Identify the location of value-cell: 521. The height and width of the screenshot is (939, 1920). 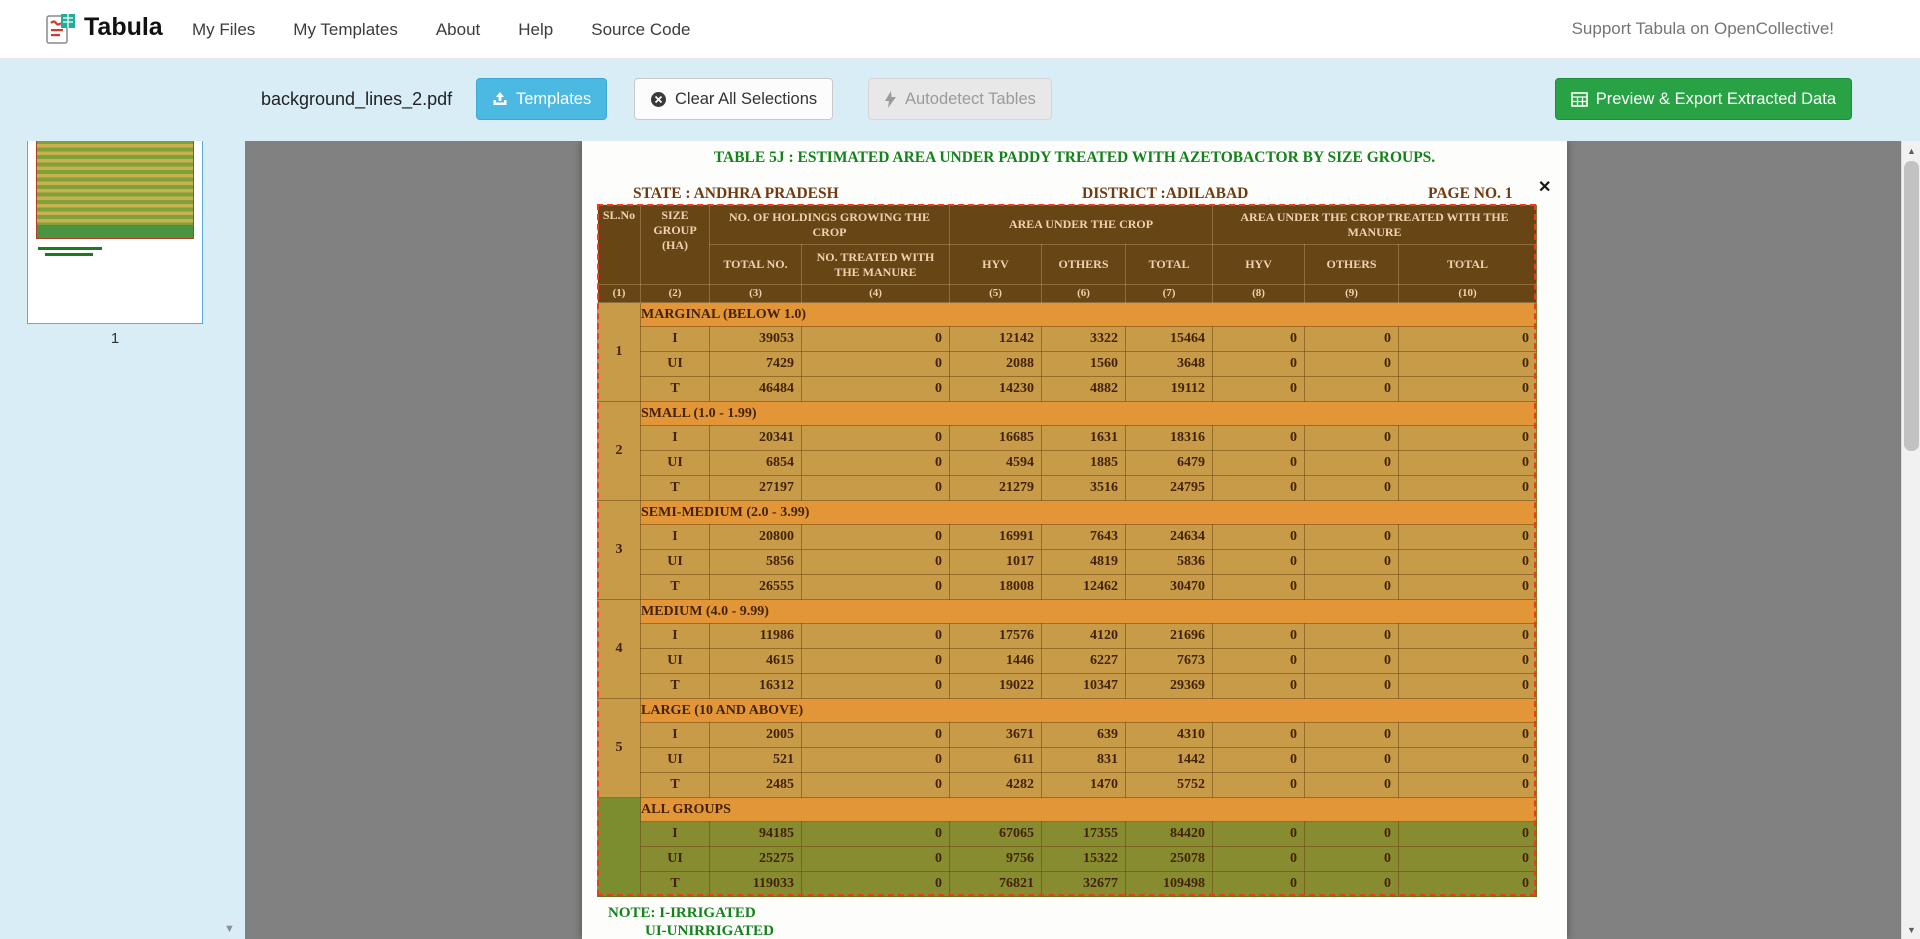
(755, 760).